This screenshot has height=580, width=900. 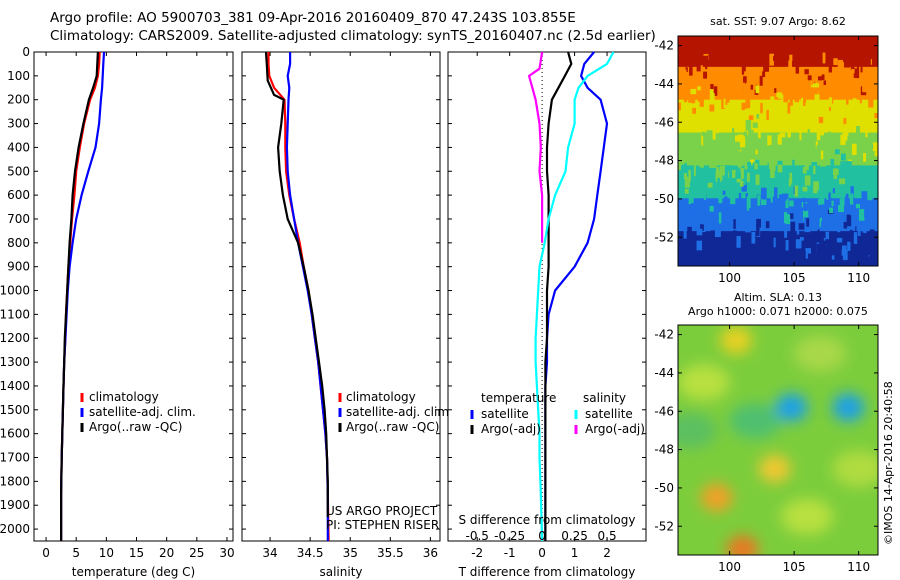 I want to click on map-frame, so click(x=778, y=440).